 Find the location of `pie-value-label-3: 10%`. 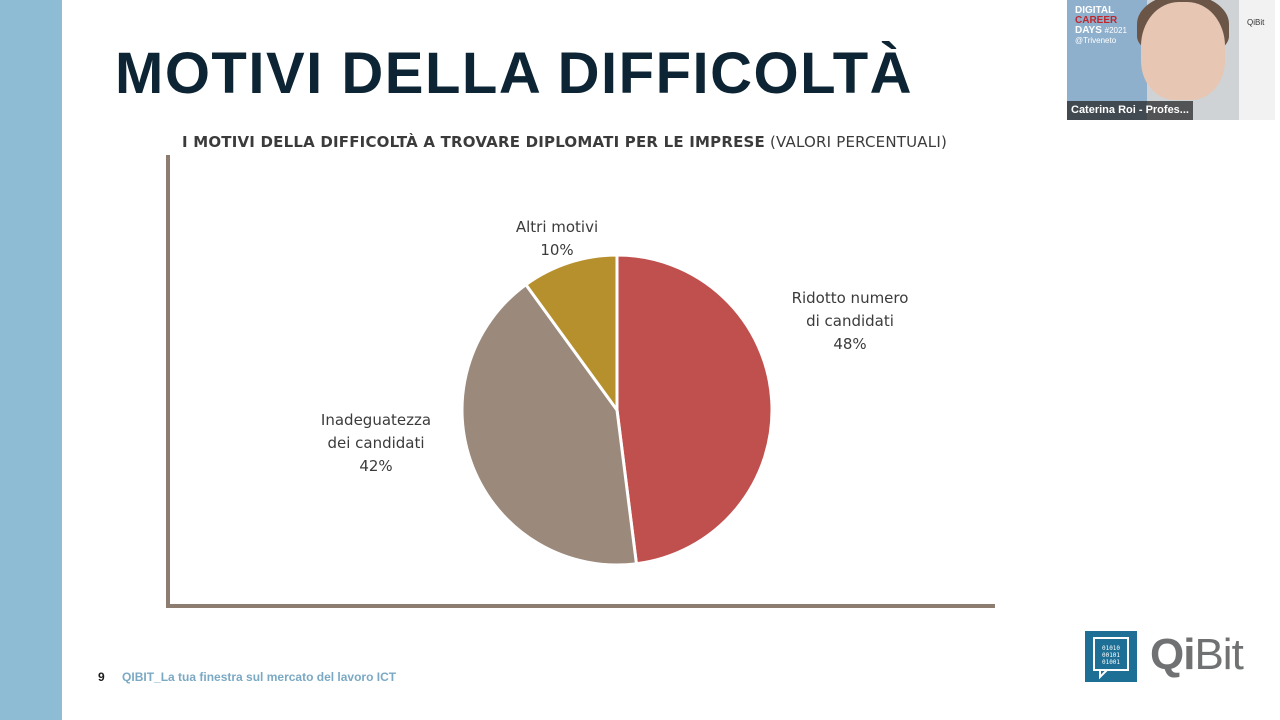

pie-value-label-3: 10% is located at coordinates (556, 250).